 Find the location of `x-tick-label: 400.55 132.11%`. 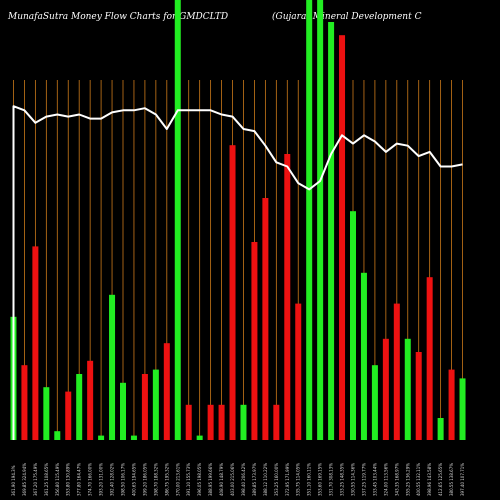

x-tick-label: 400.55 132.11% is located at coordinates (418, 479).